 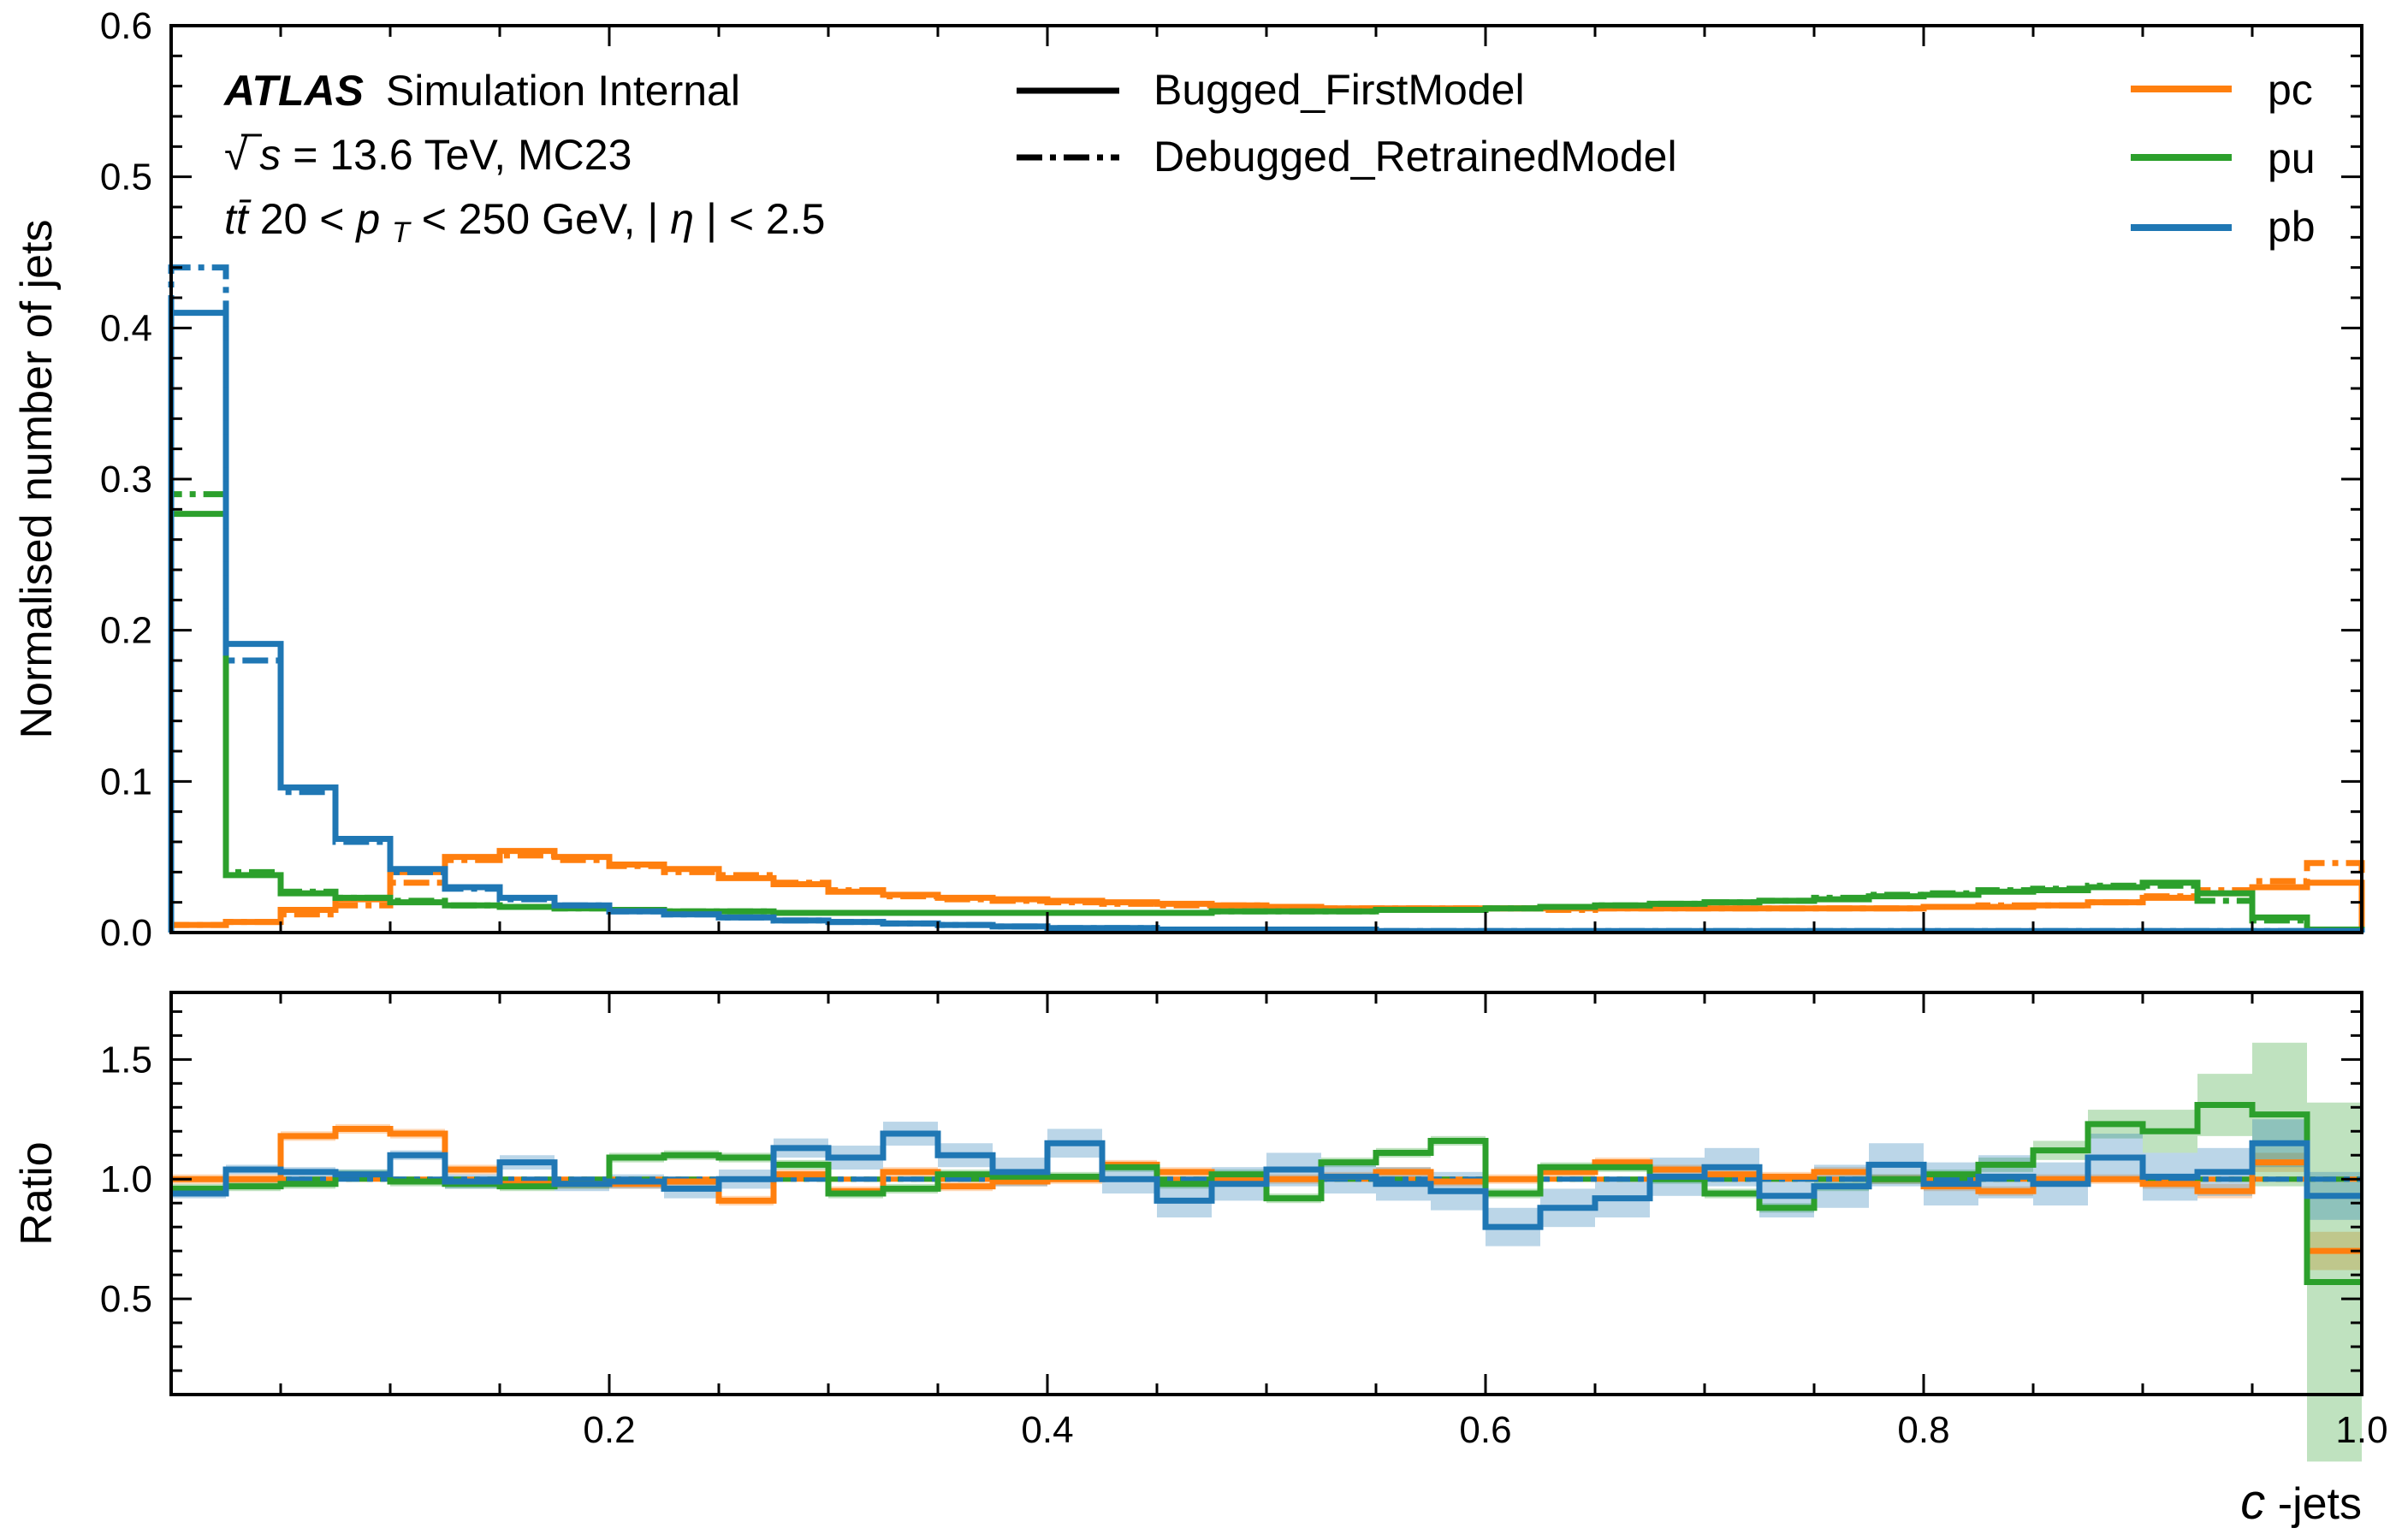 I want to click on y-tick-label: 0.1, so click(x=126, y=782).